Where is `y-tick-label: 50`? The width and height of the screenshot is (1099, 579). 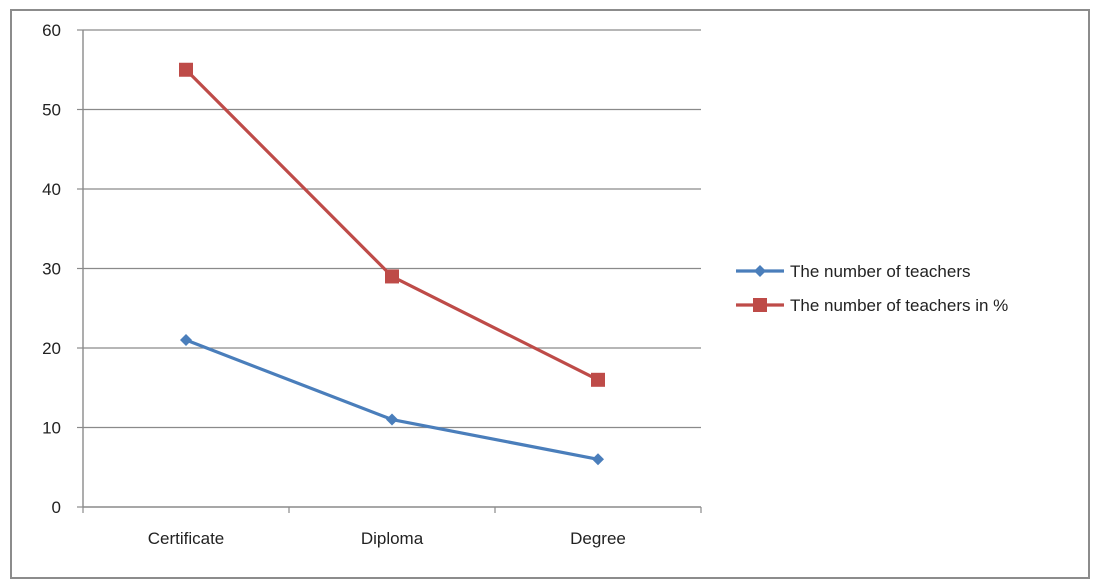 y-tick-label: 50 is located at coordinates (51, 110).